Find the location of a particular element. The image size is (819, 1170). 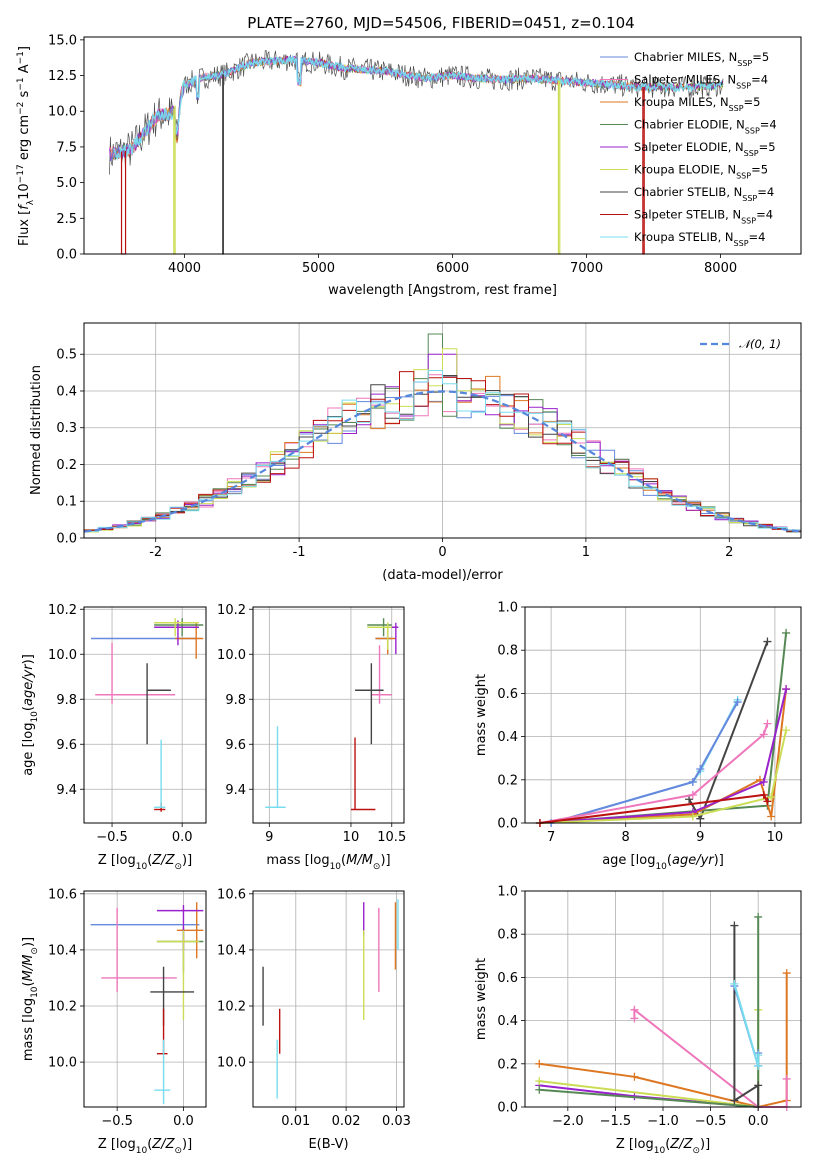

spectrum-dropout is located at coordinates (223, 164).